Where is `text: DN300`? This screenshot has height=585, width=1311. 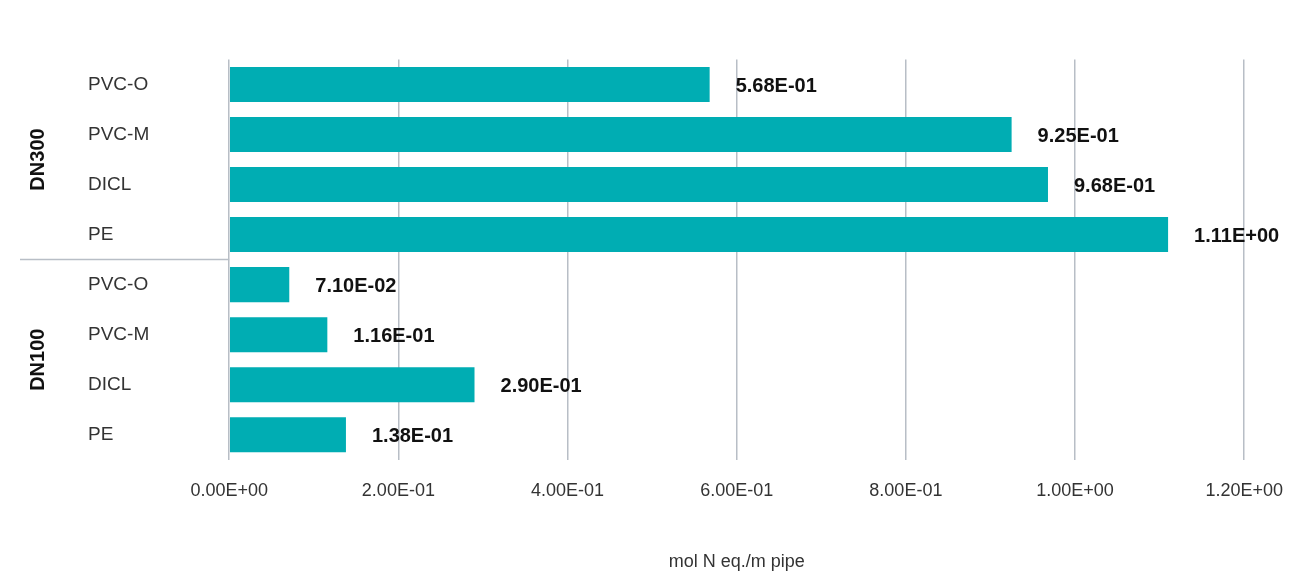 text: DN300 is located at coordinates (36, 159).